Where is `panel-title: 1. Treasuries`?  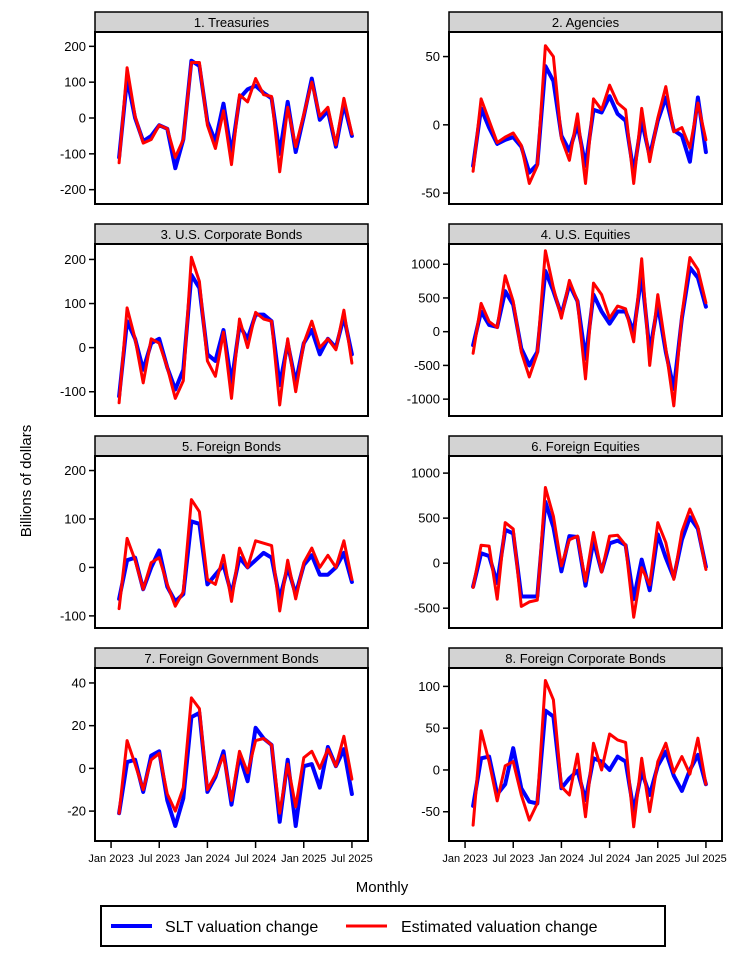
panel-title: 1. Treasuries is located at coordinates (232, 22).